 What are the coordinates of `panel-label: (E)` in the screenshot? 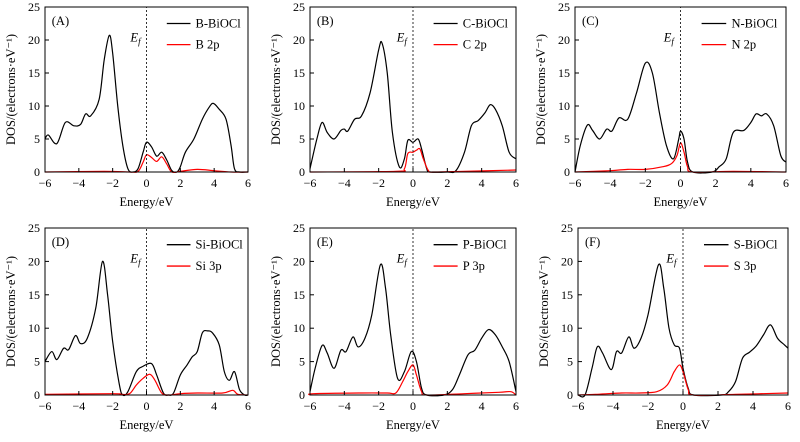 It's located at (325, 242).